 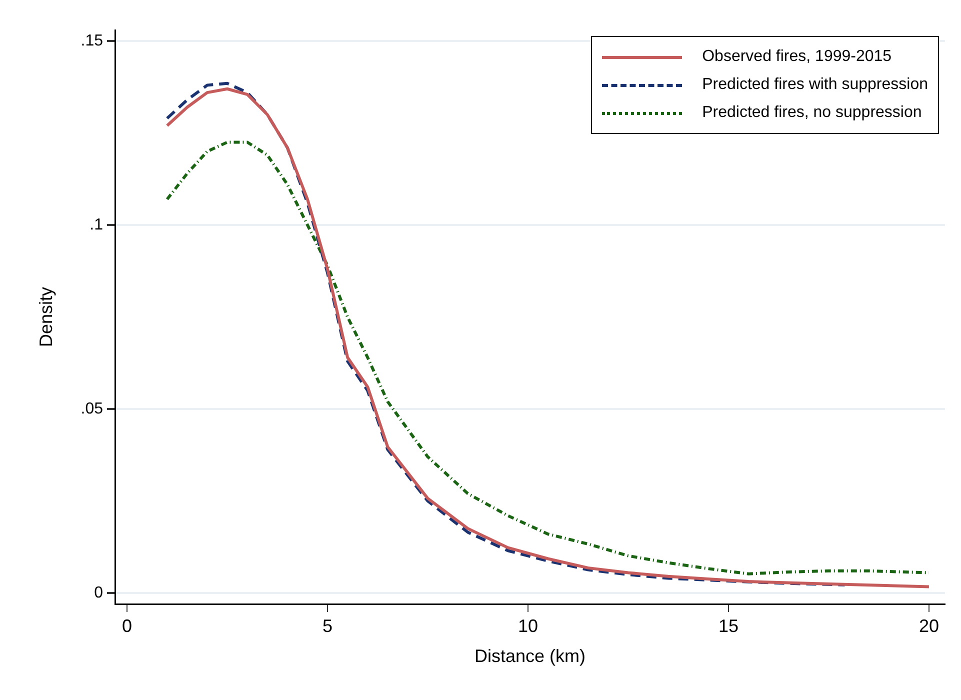 What do you see at coordinates (815, 85) in the screenshot?
I see `legend-label: Predicted fires with suppression` at bounding box center [815, 85].